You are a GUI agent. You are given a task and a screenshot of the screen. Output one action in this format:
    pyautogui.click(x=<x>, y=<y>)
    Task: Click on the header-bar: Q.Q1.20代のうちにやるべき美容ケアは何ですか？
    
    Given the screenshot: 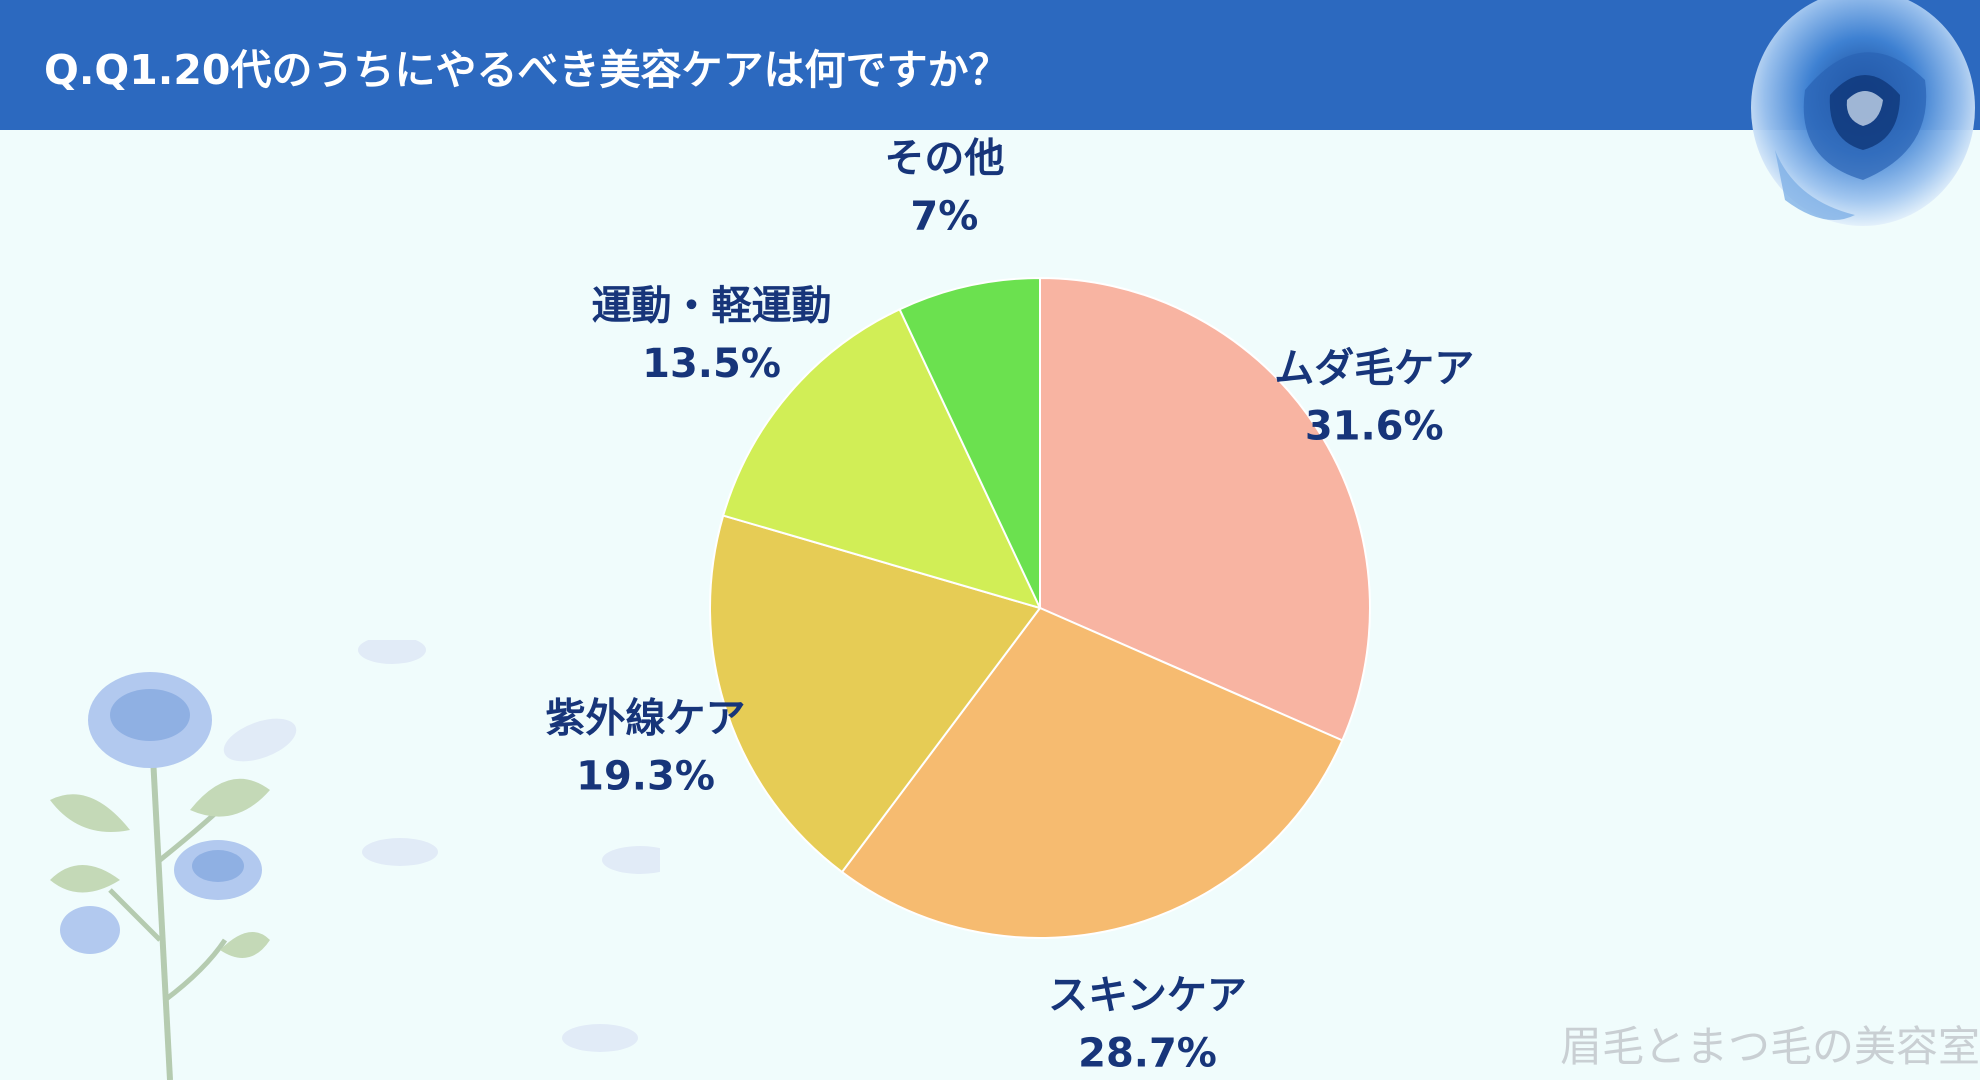 What is the action you would take?
    pyautogui.click(x=990, y=65)
    